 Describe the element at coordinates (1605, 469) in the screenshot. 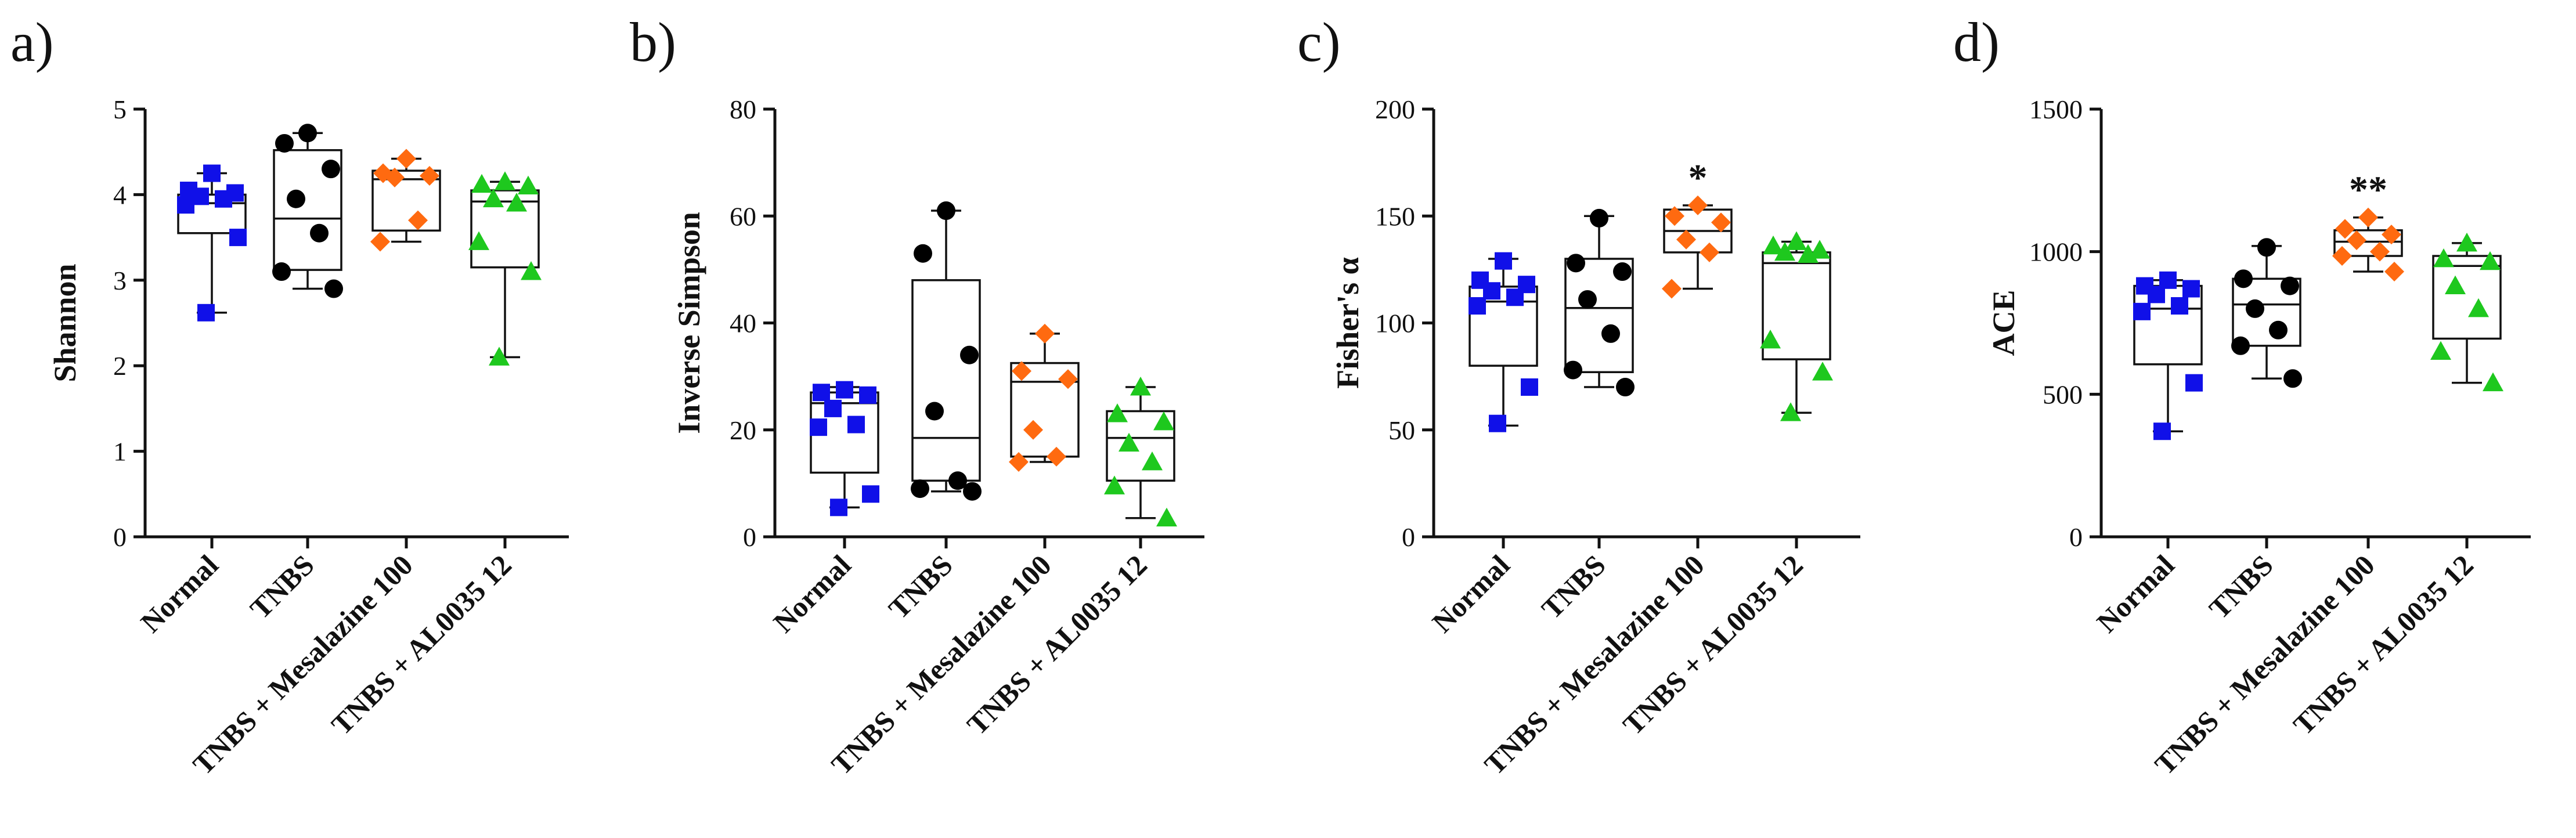

I see `box-group-3: *TNBS + Mesalazine 100` at that location.